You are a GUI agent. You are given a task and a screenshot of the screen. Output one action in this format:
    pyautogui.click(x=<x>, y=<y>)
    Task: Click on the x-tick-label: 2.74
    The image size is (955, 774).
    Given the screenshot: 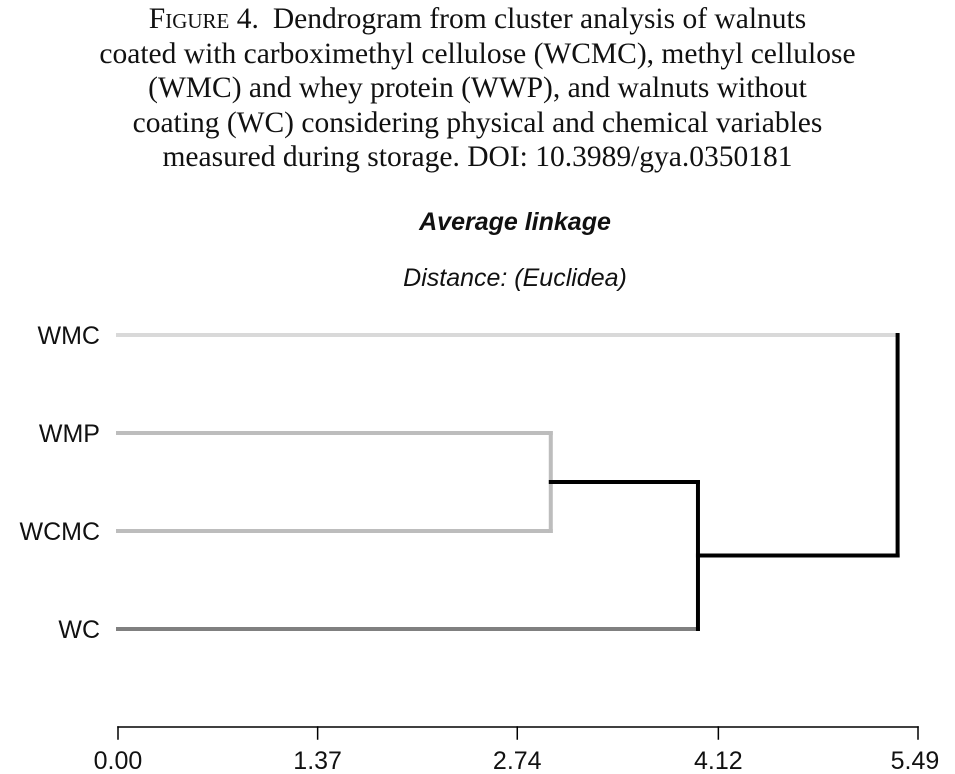 What is the action you would take?
    pyautogui.click(x=517, y=760)
    